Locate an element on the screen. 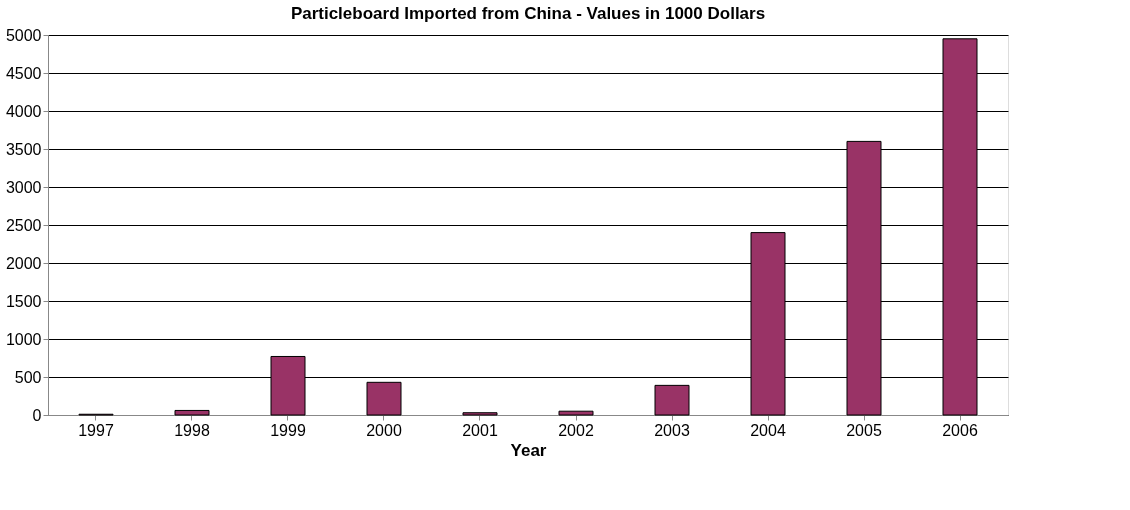 Image resolution: width=1130 pixels, height=510 pixels. y-tick-label: 1500 is located at coordinates (23, 301).